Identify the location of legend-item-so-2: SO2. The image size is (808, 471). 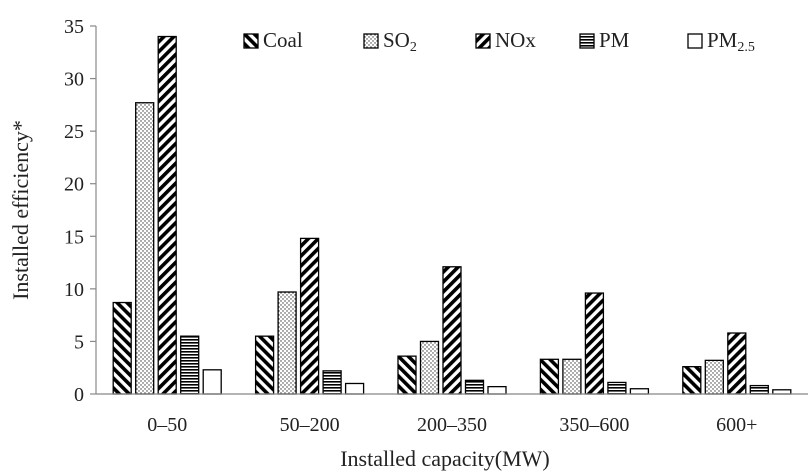
(390, 41).